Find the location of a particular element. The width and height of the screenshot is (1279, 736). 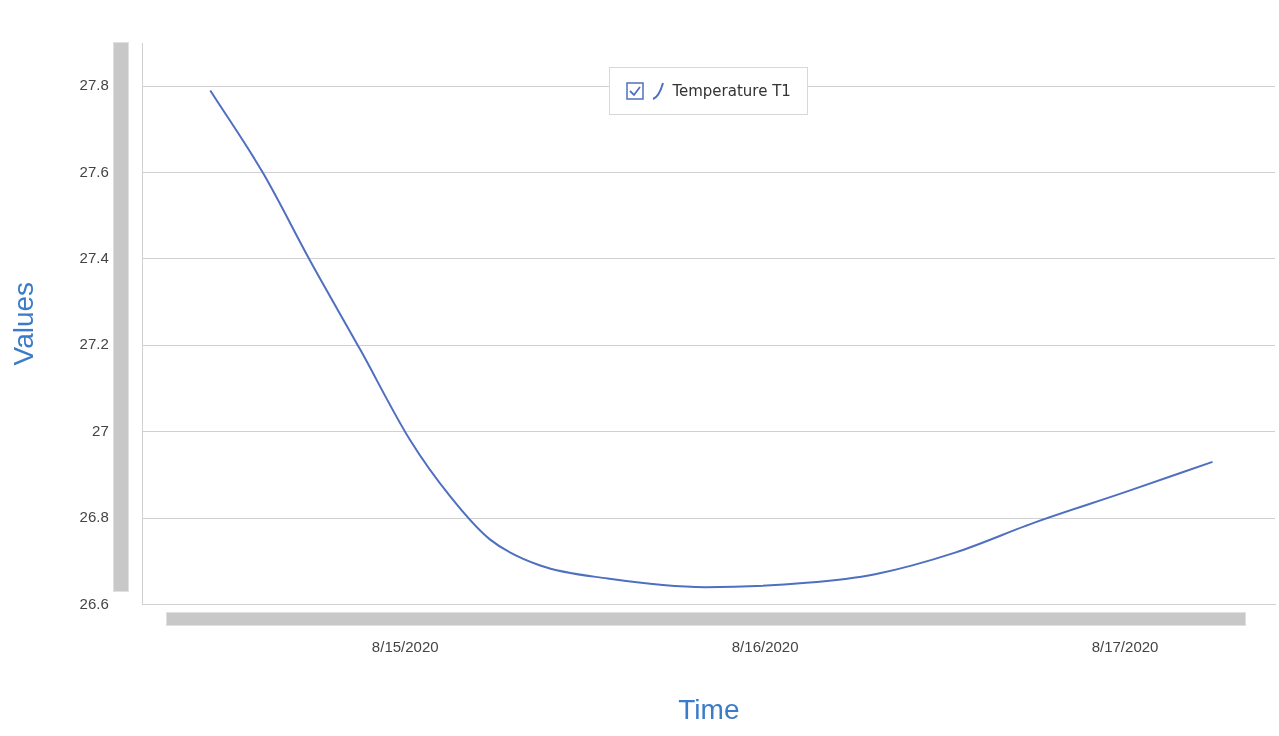

y-tick-label: 26.6 is located at coordinates (94, 603).